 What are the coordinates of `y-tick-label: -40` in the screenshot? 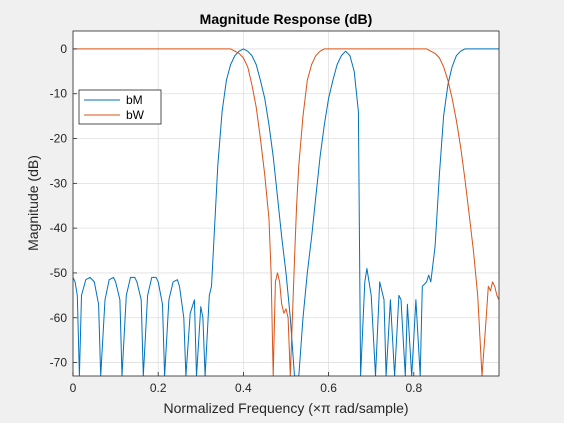 It's located at (59, 228).